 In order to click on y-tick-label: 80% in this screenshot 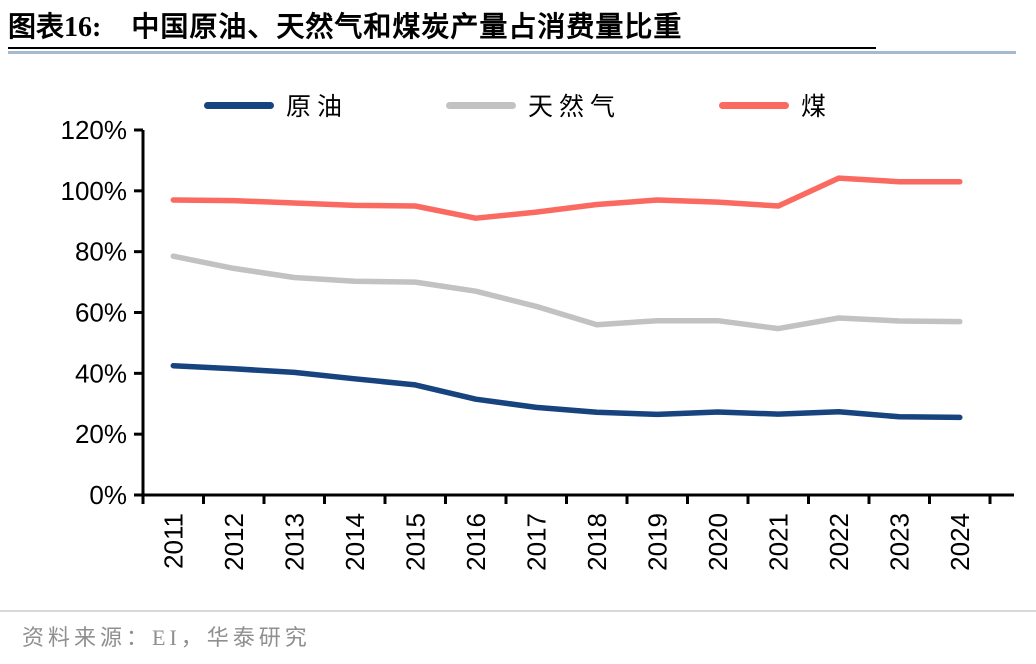, I will do `click(101, 252)`.